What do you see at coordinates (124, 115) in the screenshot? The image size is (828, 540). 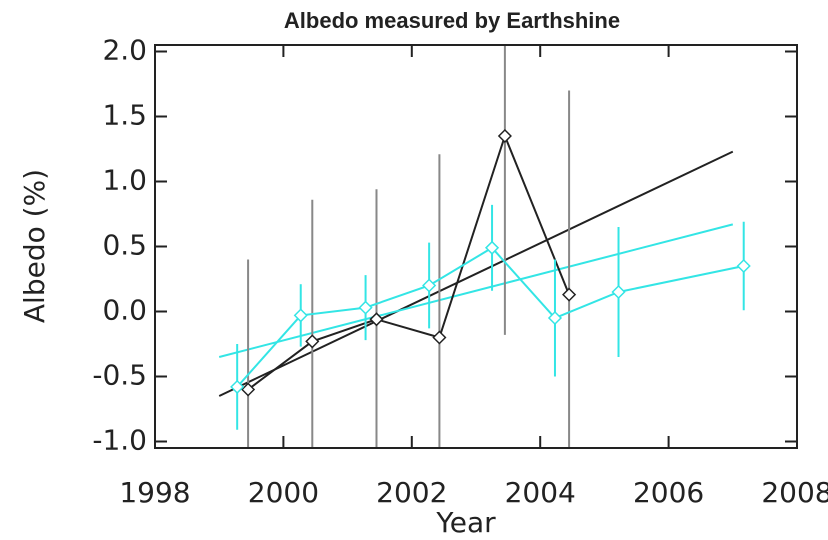 I see `y-tick-label: 1.5` at bounding box center [124, 115].